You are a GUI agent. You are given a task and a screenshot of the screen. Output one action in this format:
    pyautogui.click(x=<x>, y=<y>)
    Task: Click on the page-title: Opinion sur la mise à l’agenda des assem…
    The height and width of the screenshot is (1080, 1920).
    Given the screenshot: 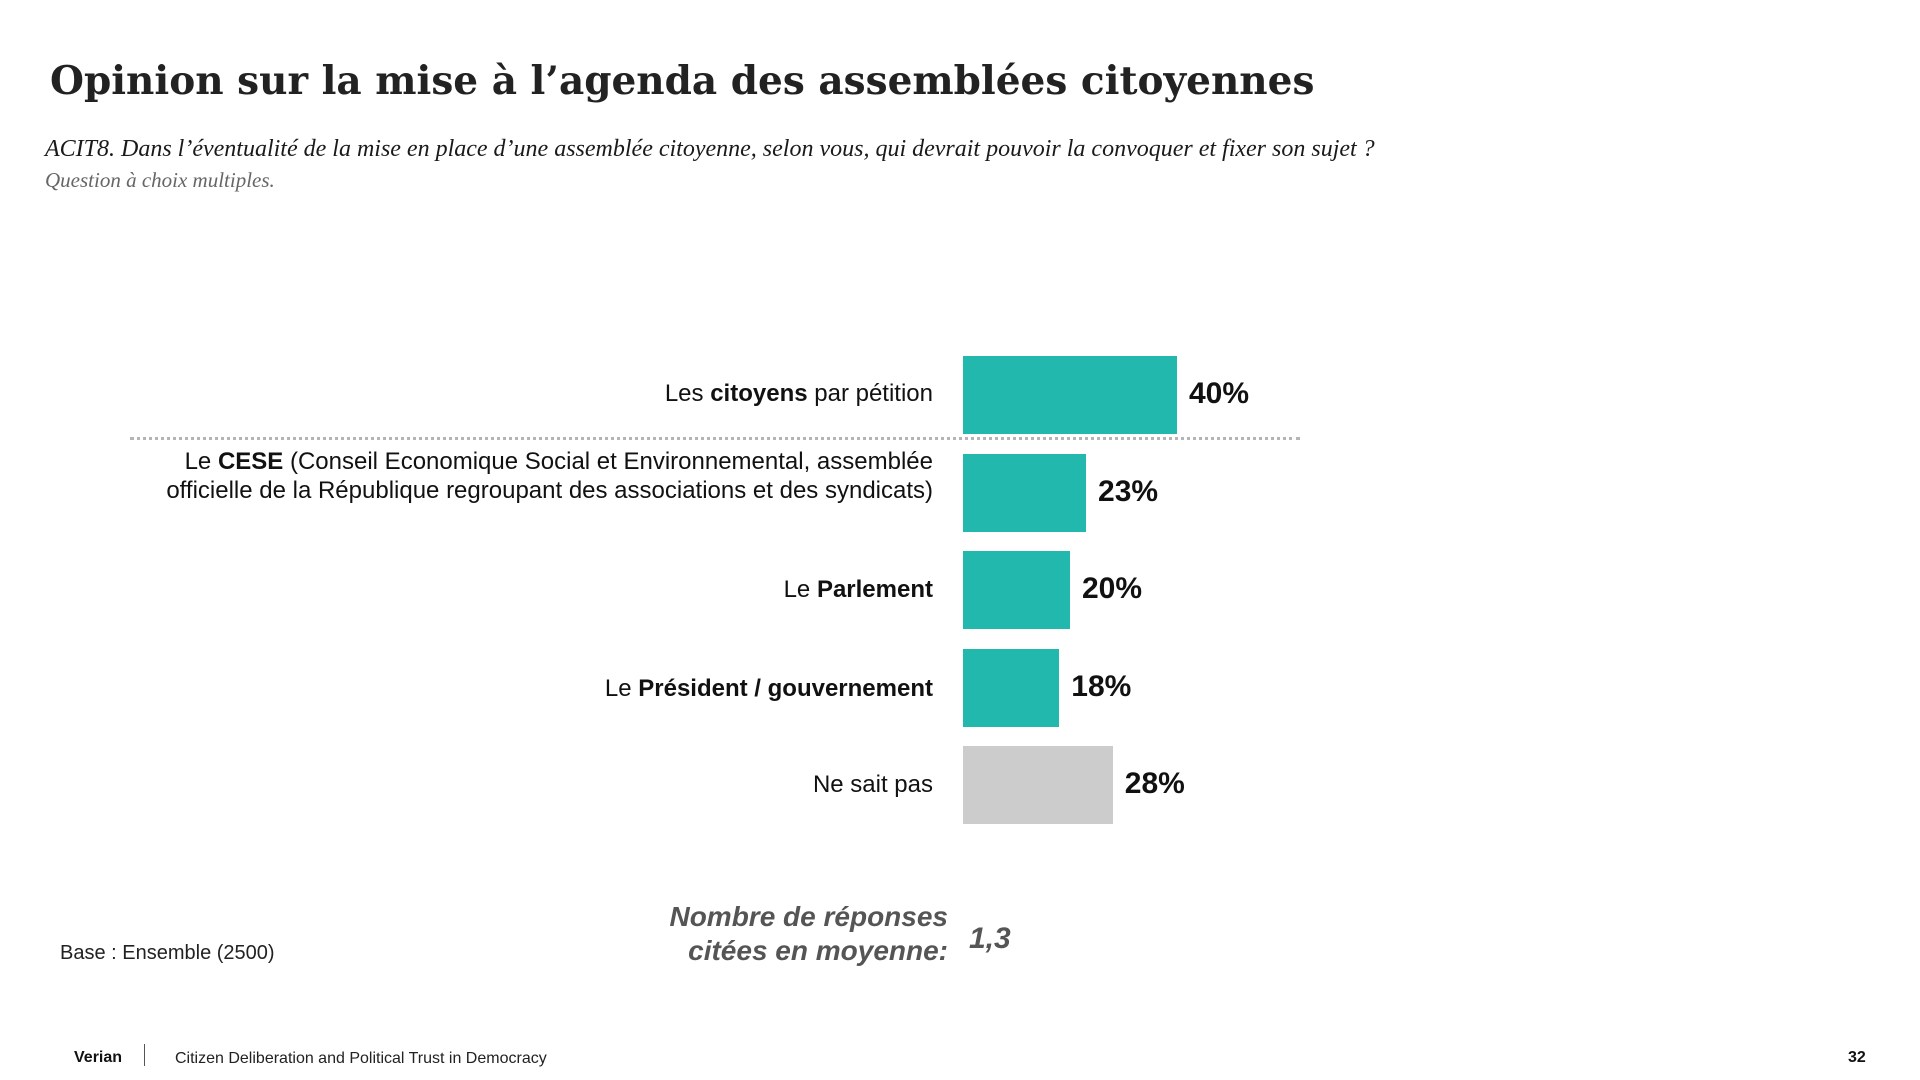 What is the action you would take?
    pyautogui.click(x=682, y=81)
    